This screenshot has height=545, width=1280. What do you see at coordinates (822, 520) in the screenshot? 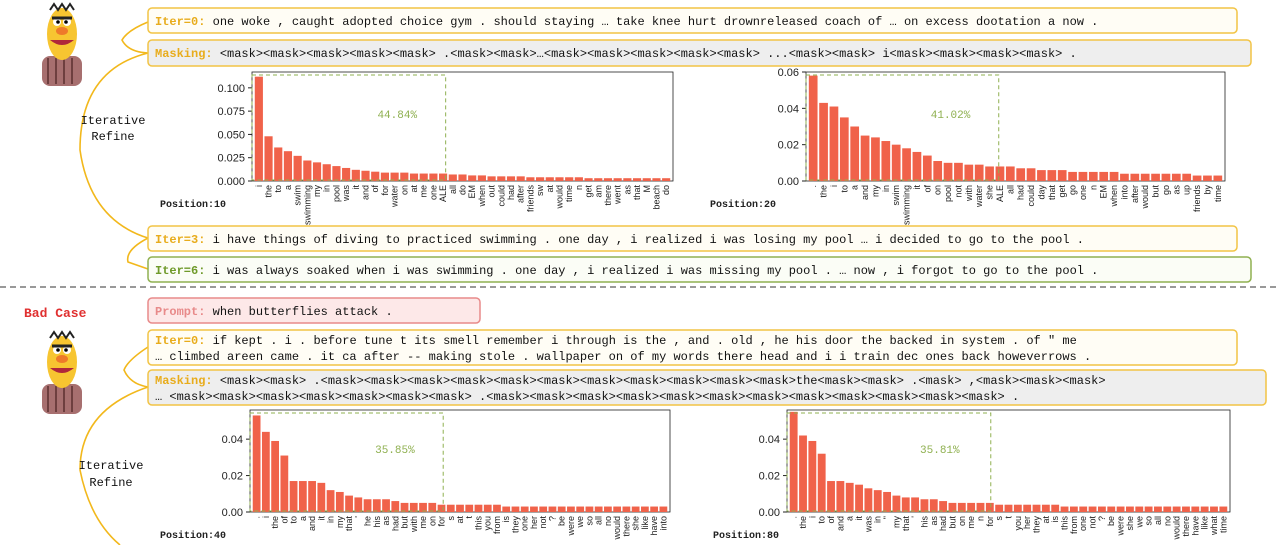
I see `x-tick-label: to` at bounding box center [822, 520].